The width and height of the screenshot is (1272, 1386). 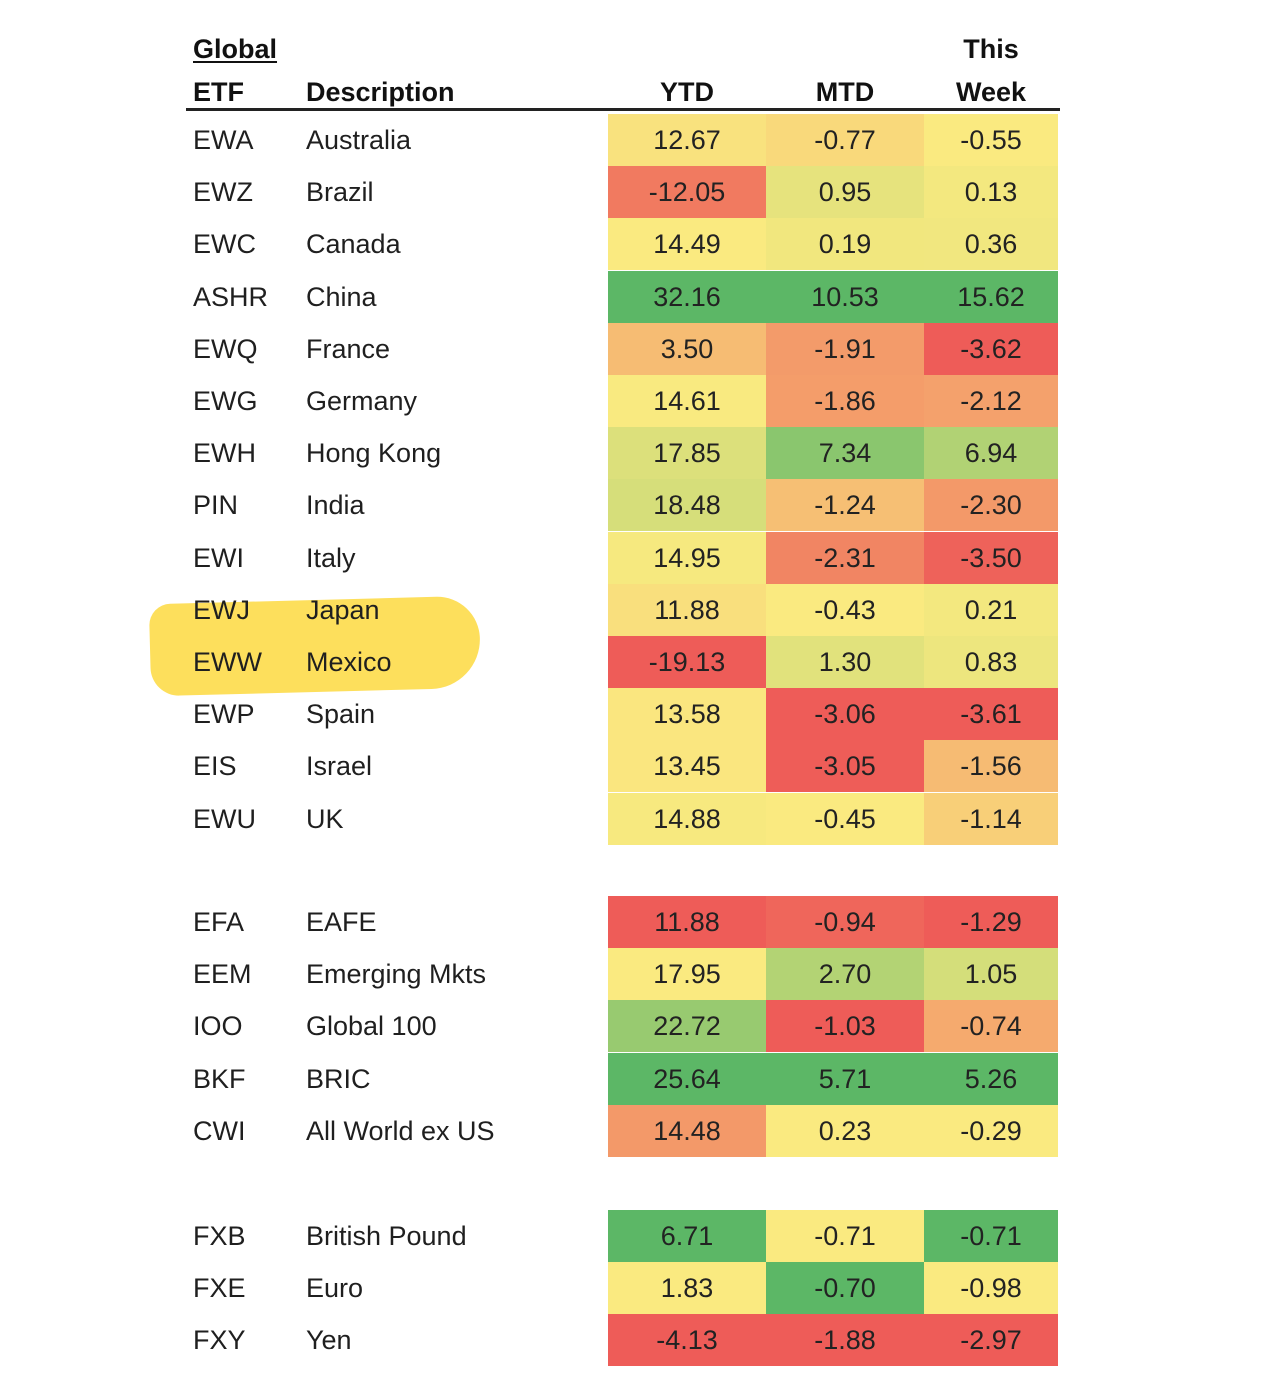 I want to click on group-title: Global, so click(x=235, y=49).